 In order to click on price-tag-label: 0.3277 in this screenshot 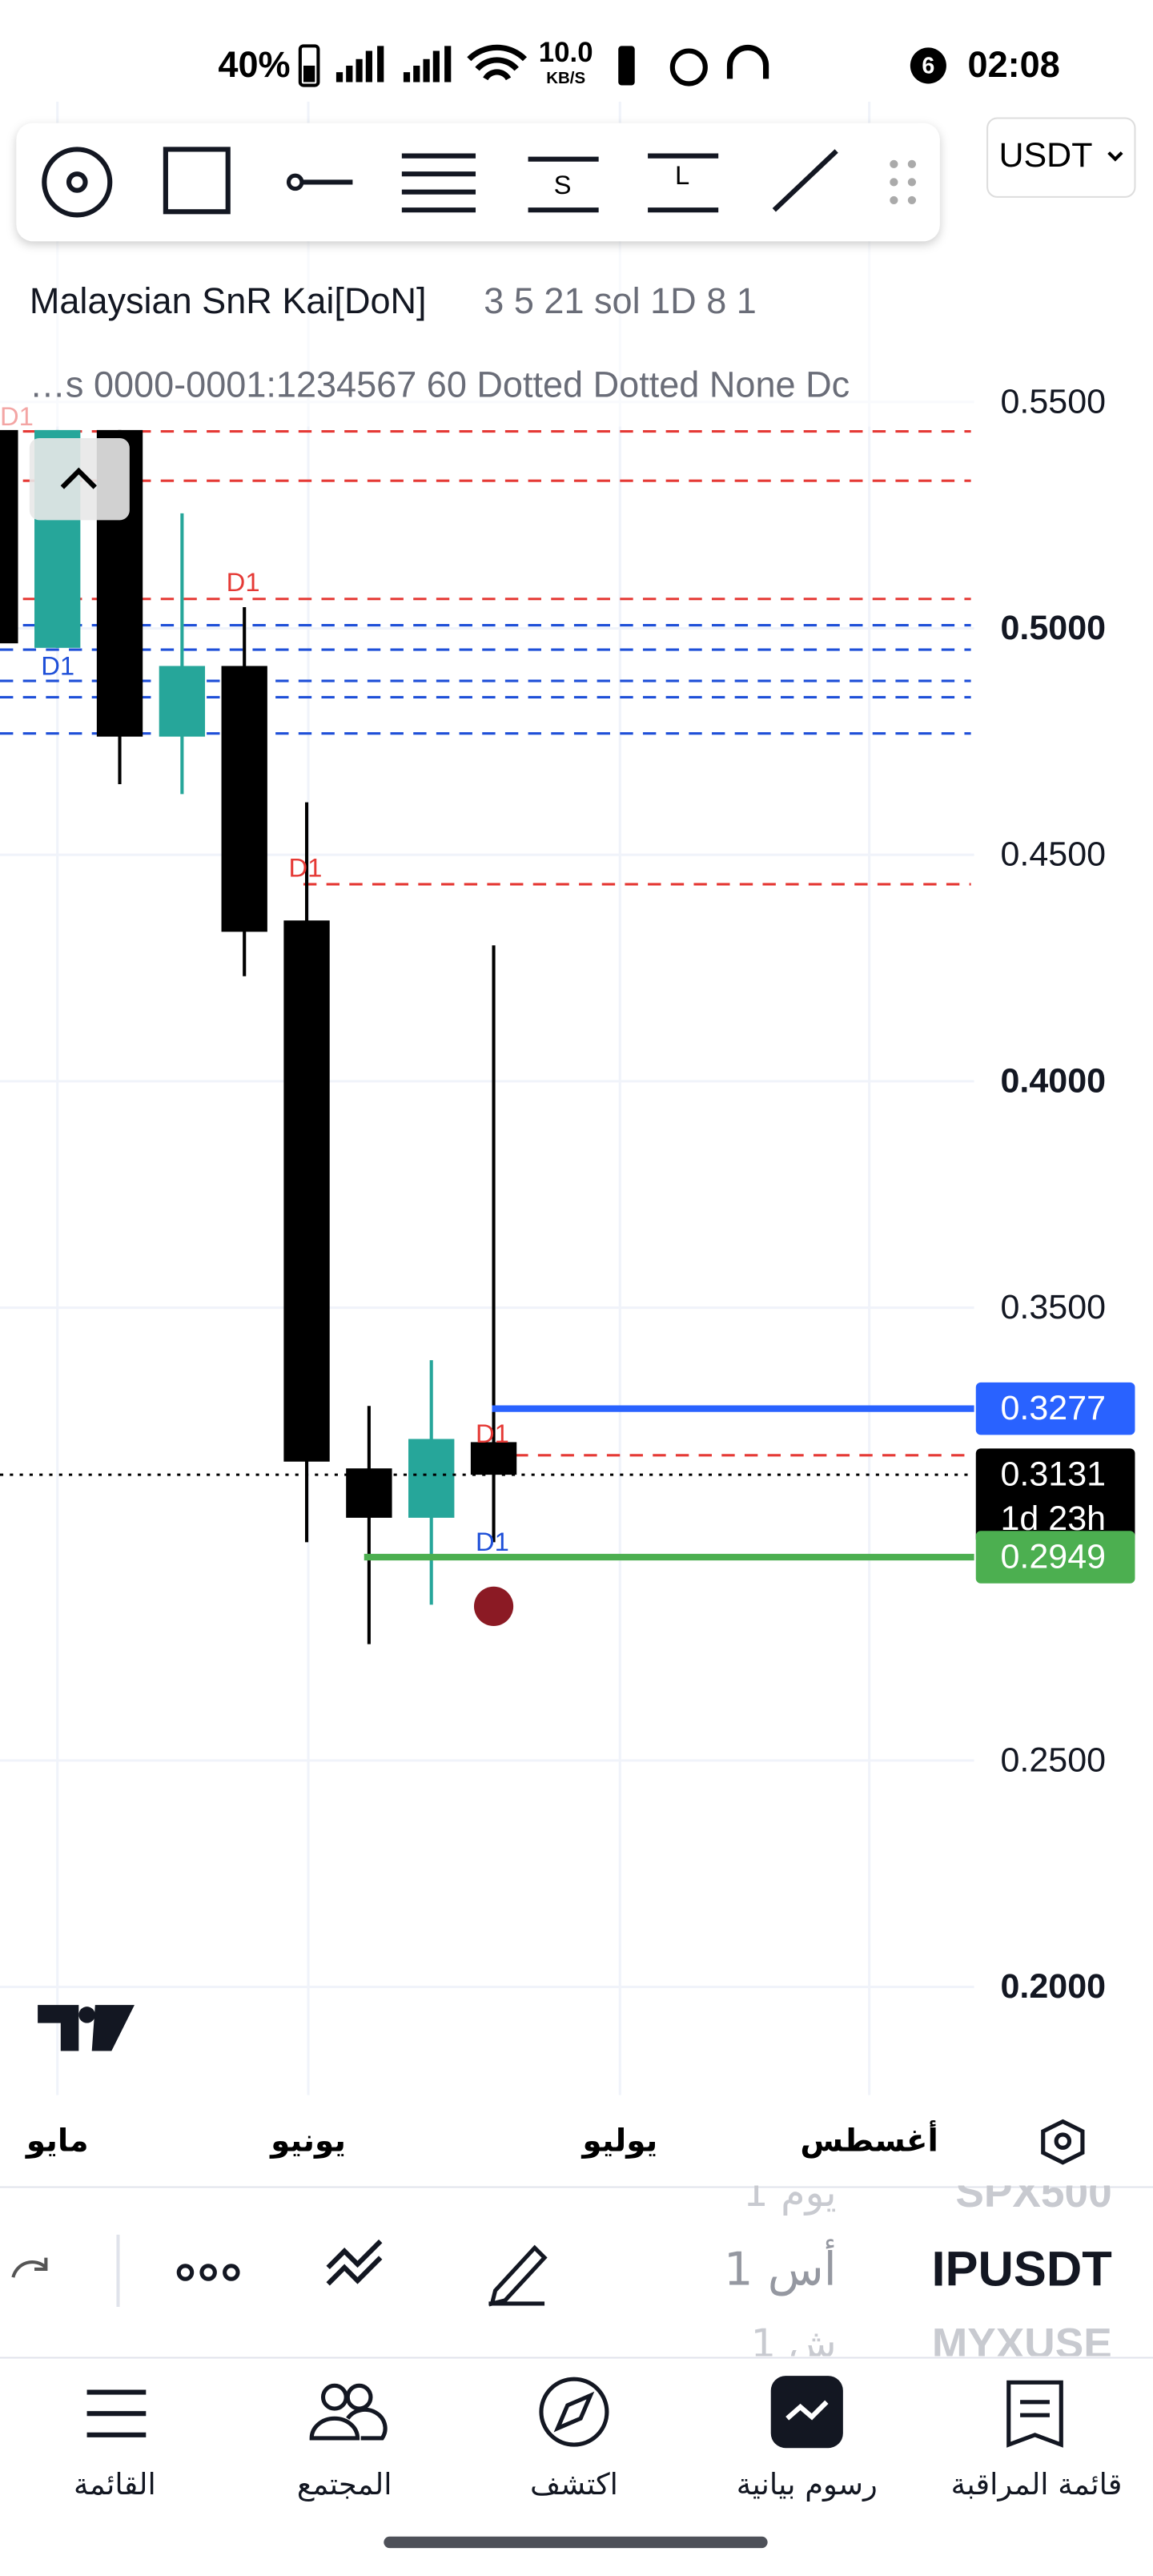, I will do `click(1054, 1408)`.